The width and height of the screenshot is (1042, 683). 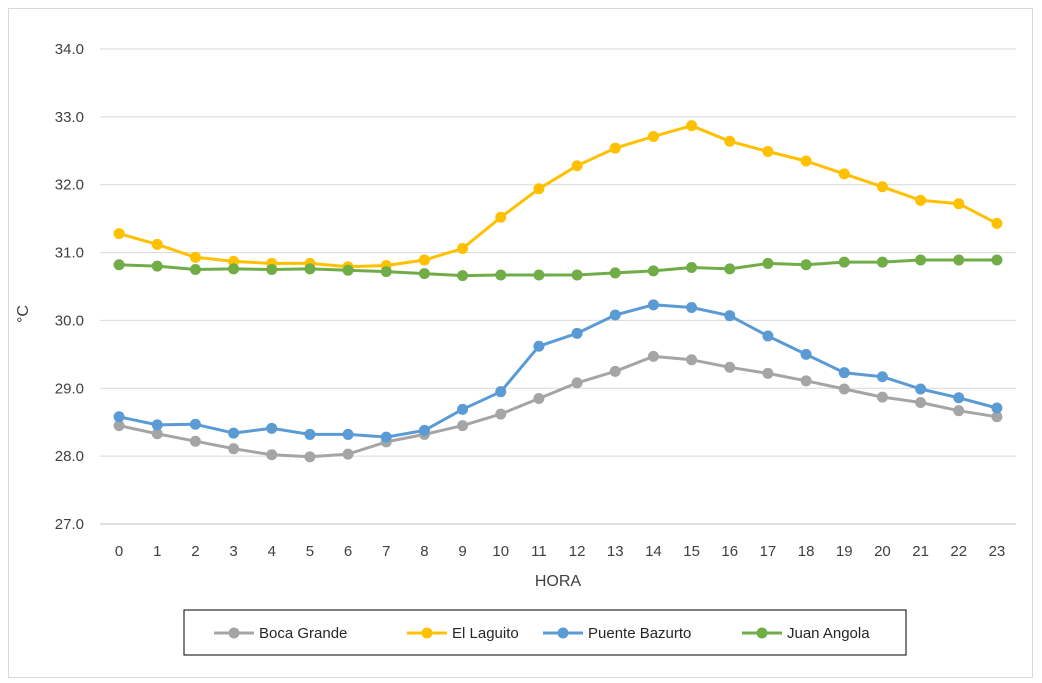 I want to click on x-tick-label: 23, so click(x=997, y=551).